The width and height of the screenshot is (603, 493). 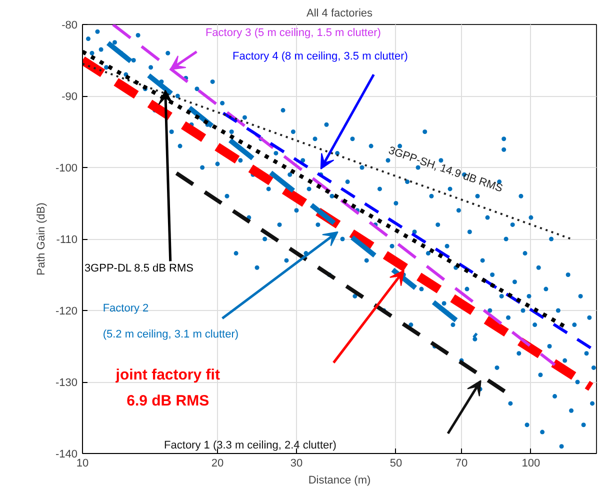 I want to click on y-tick-label: -90, so click(x=70, y=97).